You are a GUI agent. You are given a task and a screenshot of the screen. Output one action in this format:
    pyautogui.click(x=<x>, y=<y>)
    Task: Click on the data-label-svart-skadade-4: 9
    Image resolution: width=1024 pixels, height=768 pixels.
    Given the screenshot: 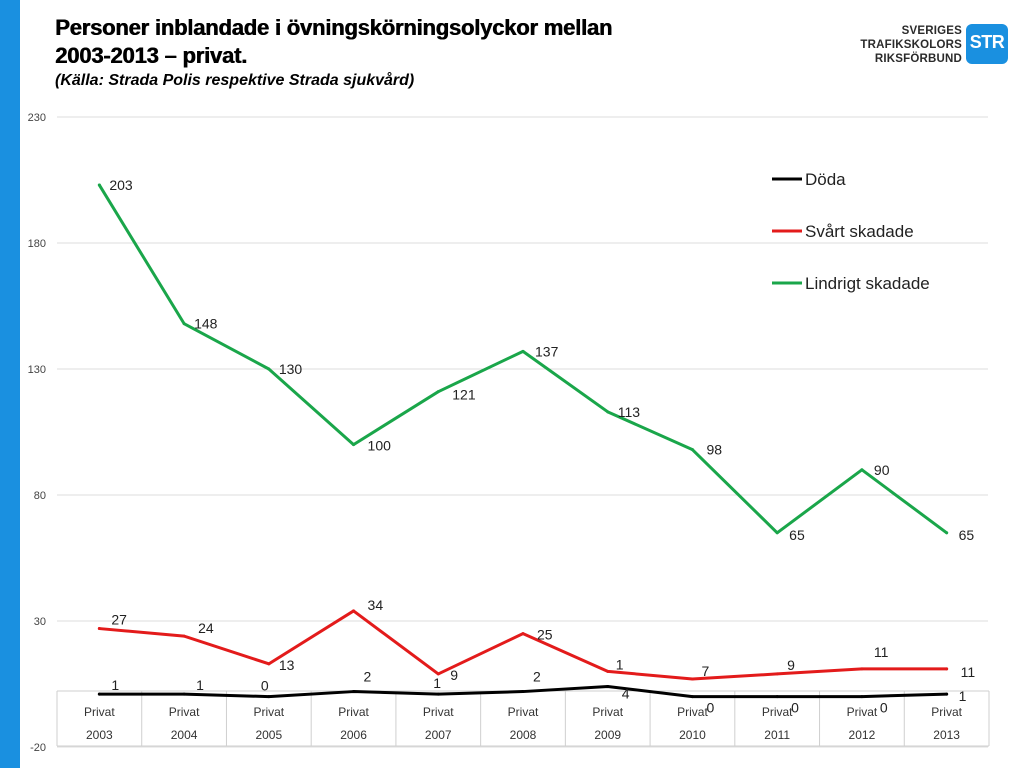 What is the action you would take?
    pyautogui.click(x=454, y=675)
    